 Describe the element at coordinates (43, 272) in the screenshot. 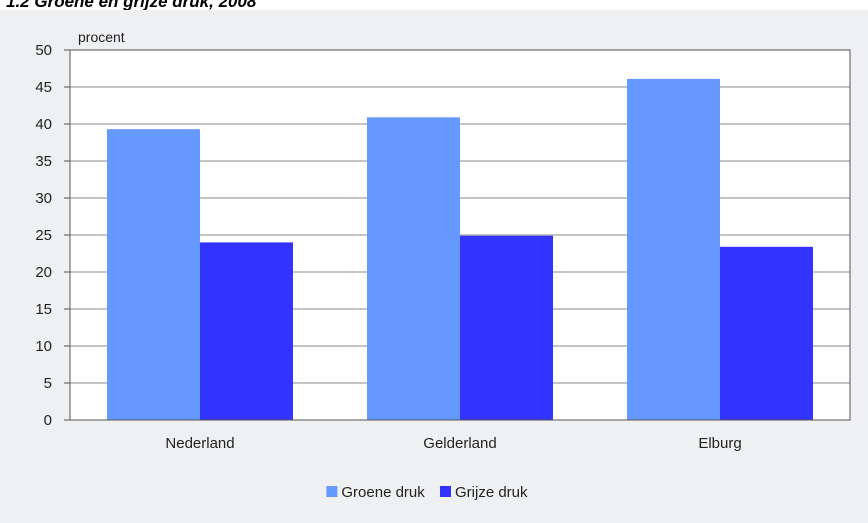

I see `y-tick-label: 20` at that location.